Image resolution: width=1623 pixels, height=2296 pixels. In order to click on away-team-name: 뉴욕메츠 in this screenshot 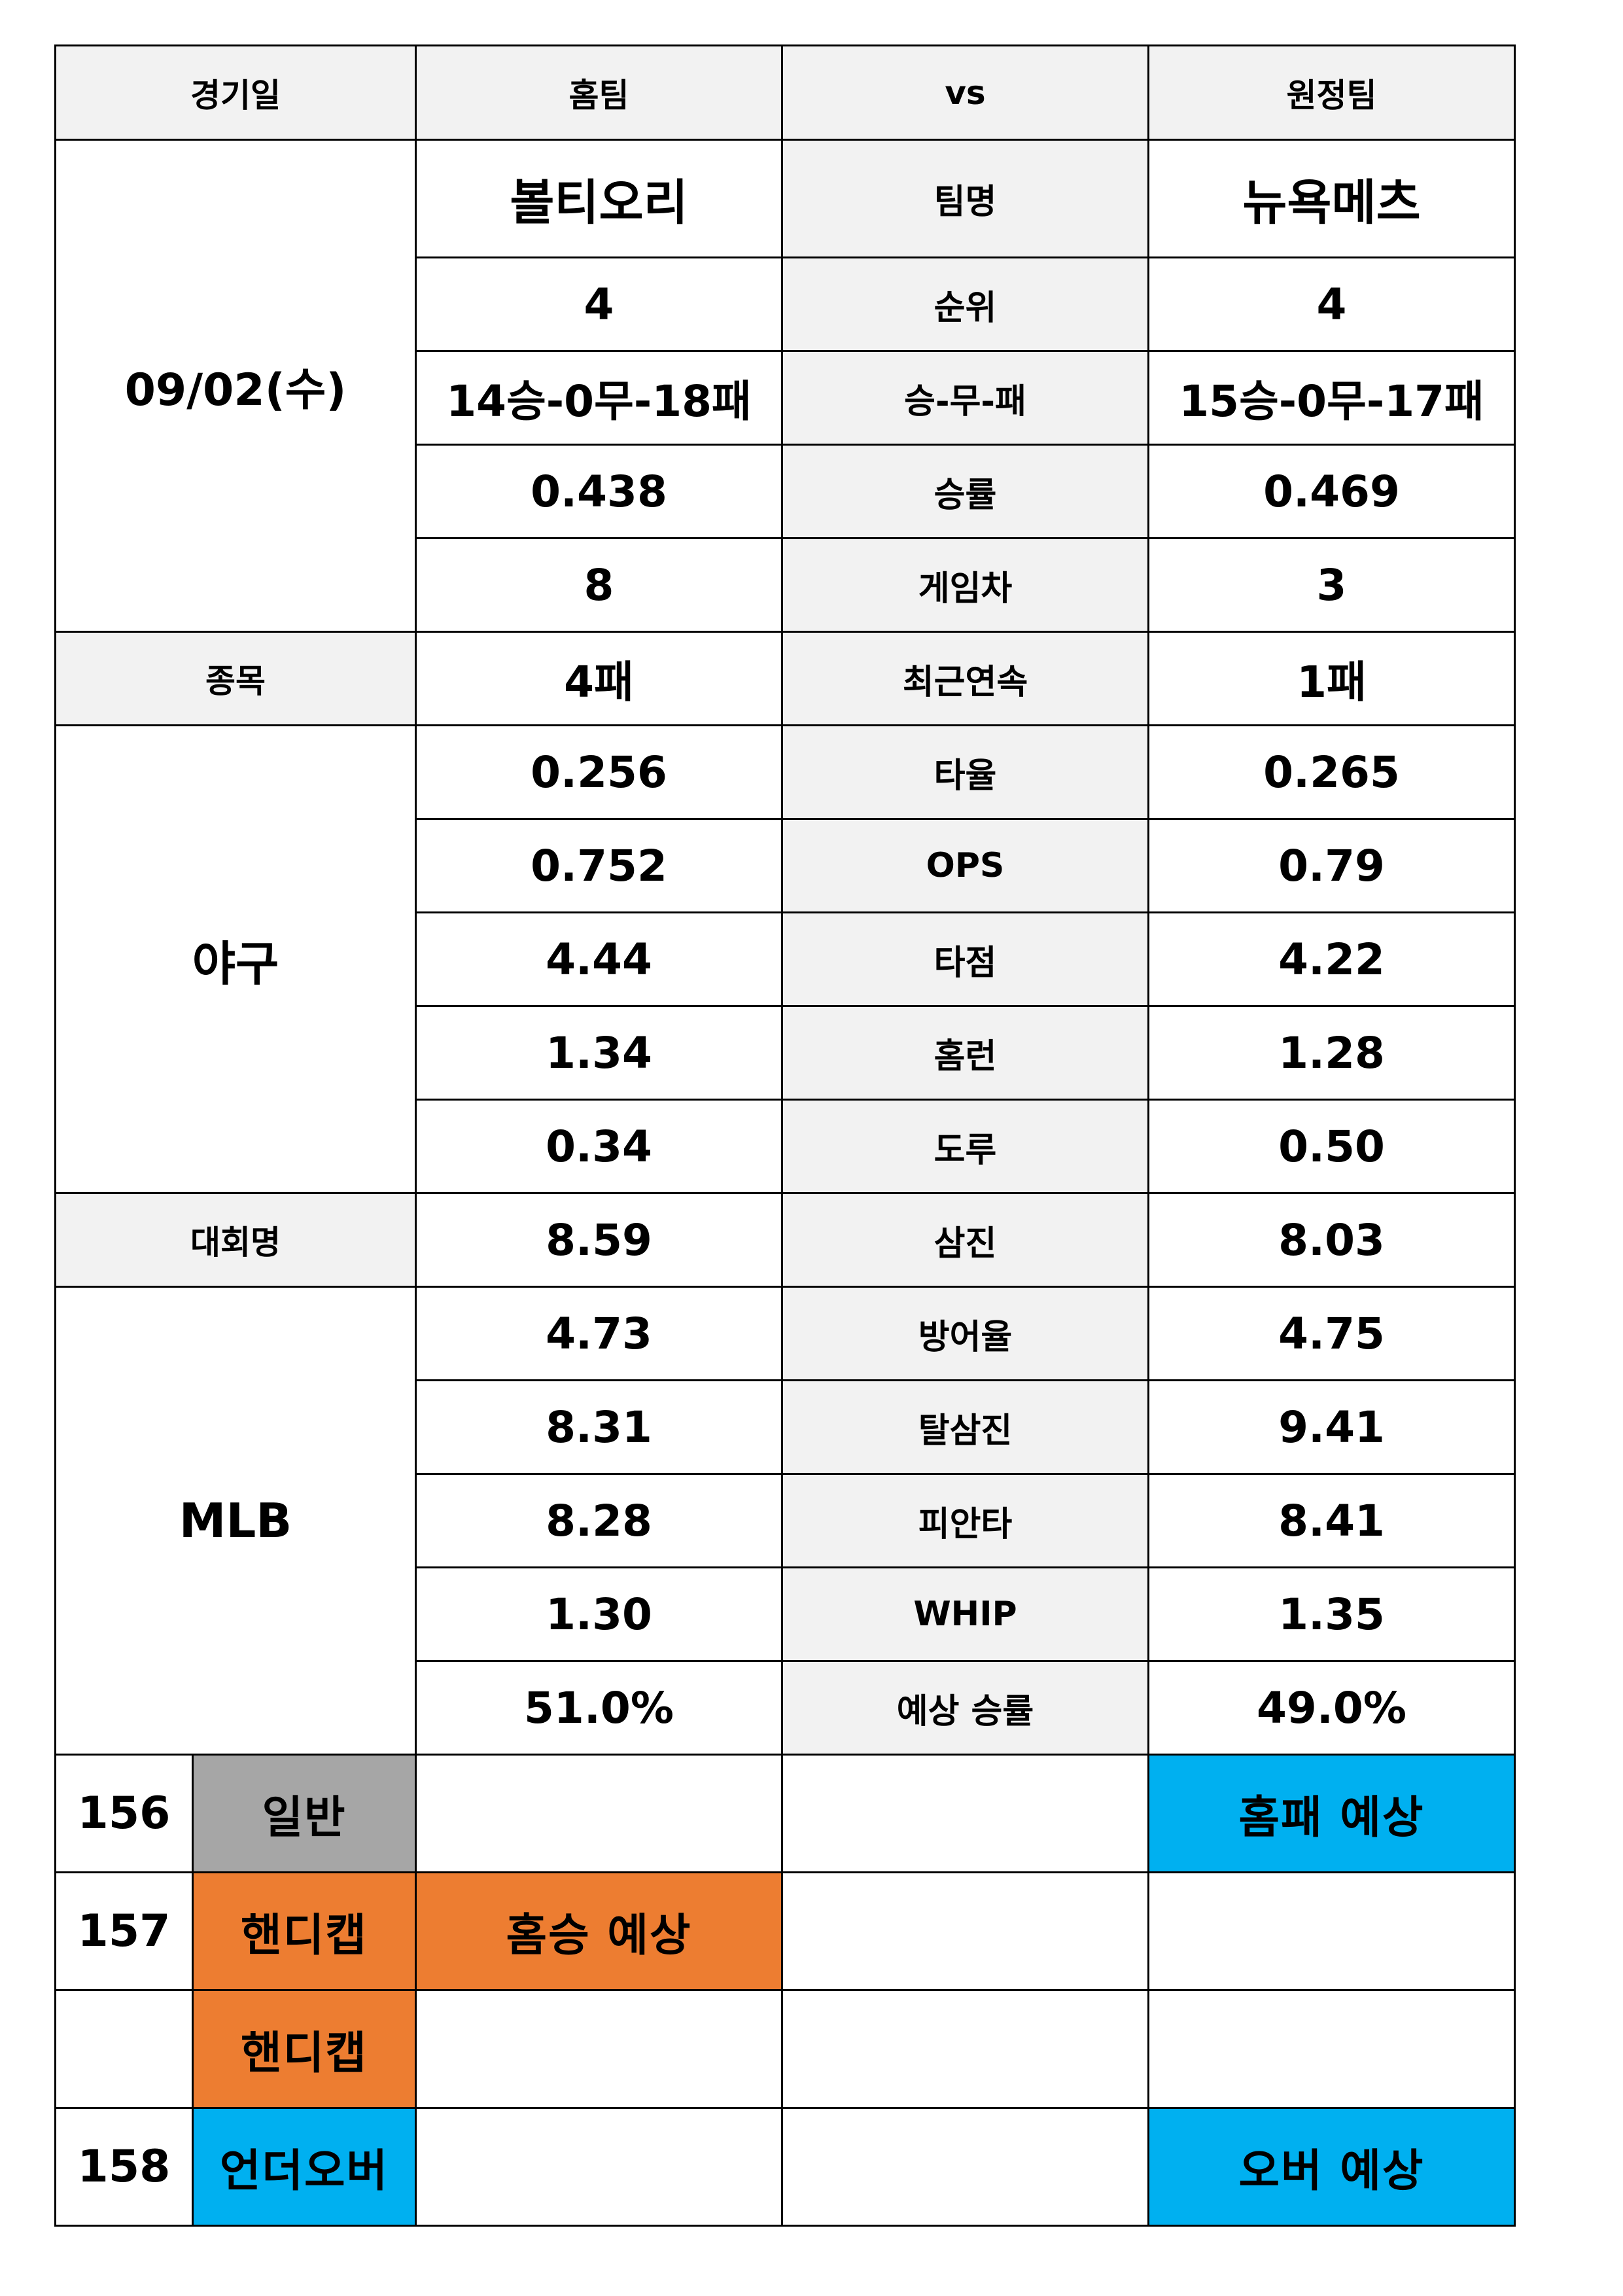, I will do `click(1332, 199)`.